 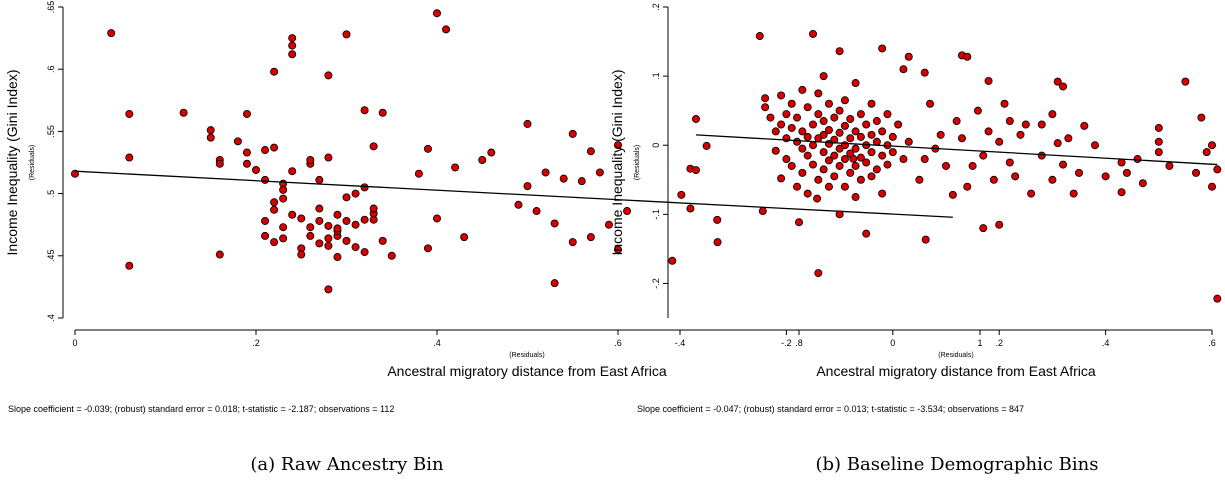 What do you see at coordinates (32, 162) in the screenshot?
I see `y-axis-sublabel: (Residuals)` at bounding box center [32, 162].